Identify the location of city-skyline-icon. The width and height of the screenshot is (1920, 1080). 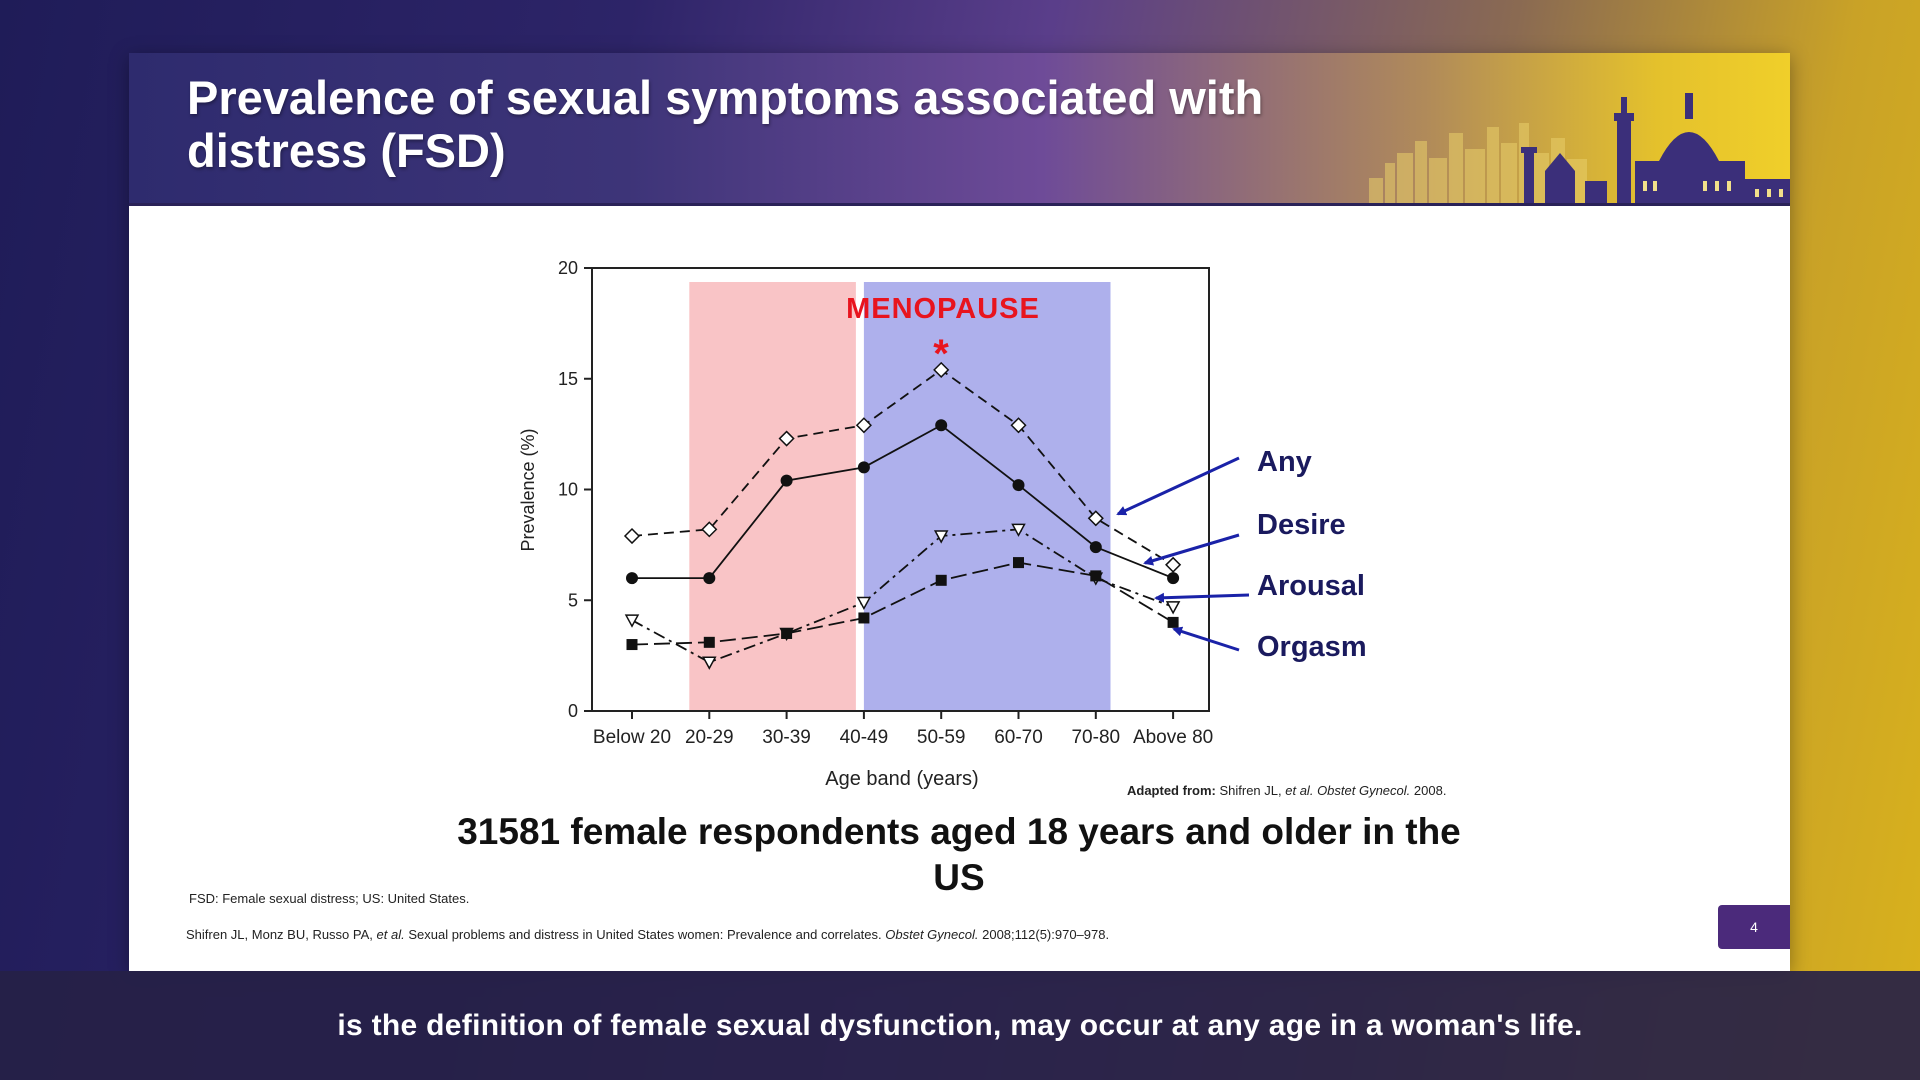
(1579, 148).